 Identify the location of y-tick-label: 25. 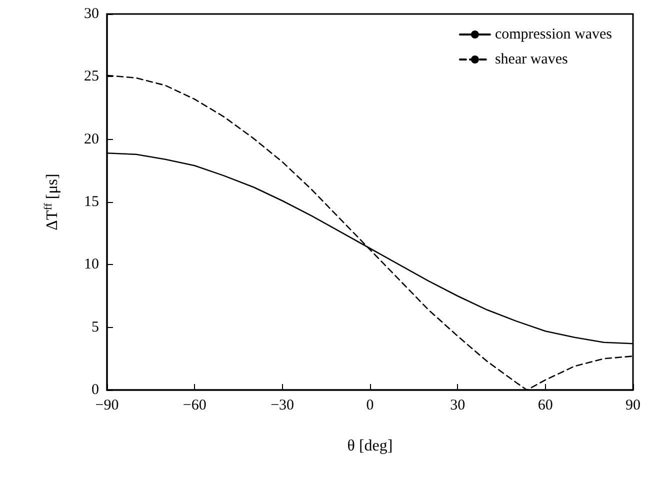
(91, 76).